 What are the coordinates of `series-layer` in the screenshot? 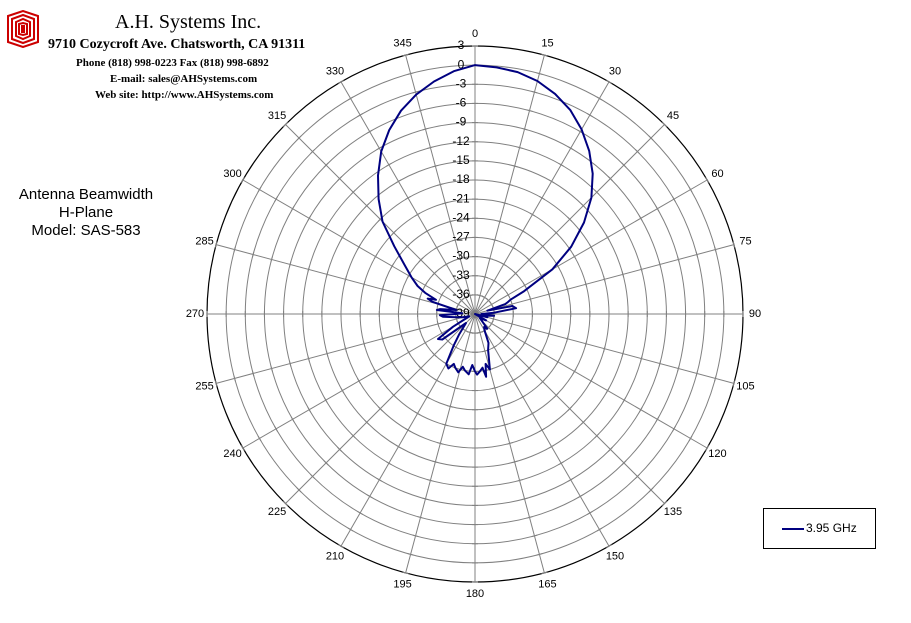 It's located at (485, 221).